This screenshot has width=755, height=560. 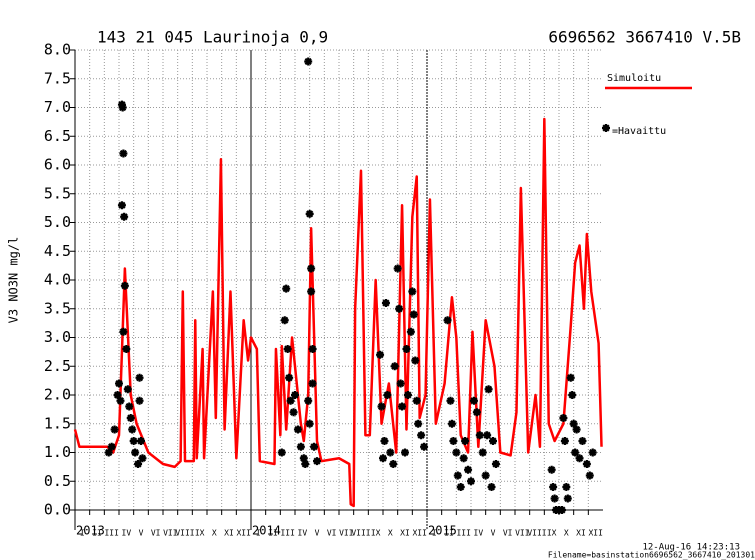 What do you see at coordinates (57, 481) in the screenshot?
I see `y-tick-label: 0.5` at bounding box center [57, 481].